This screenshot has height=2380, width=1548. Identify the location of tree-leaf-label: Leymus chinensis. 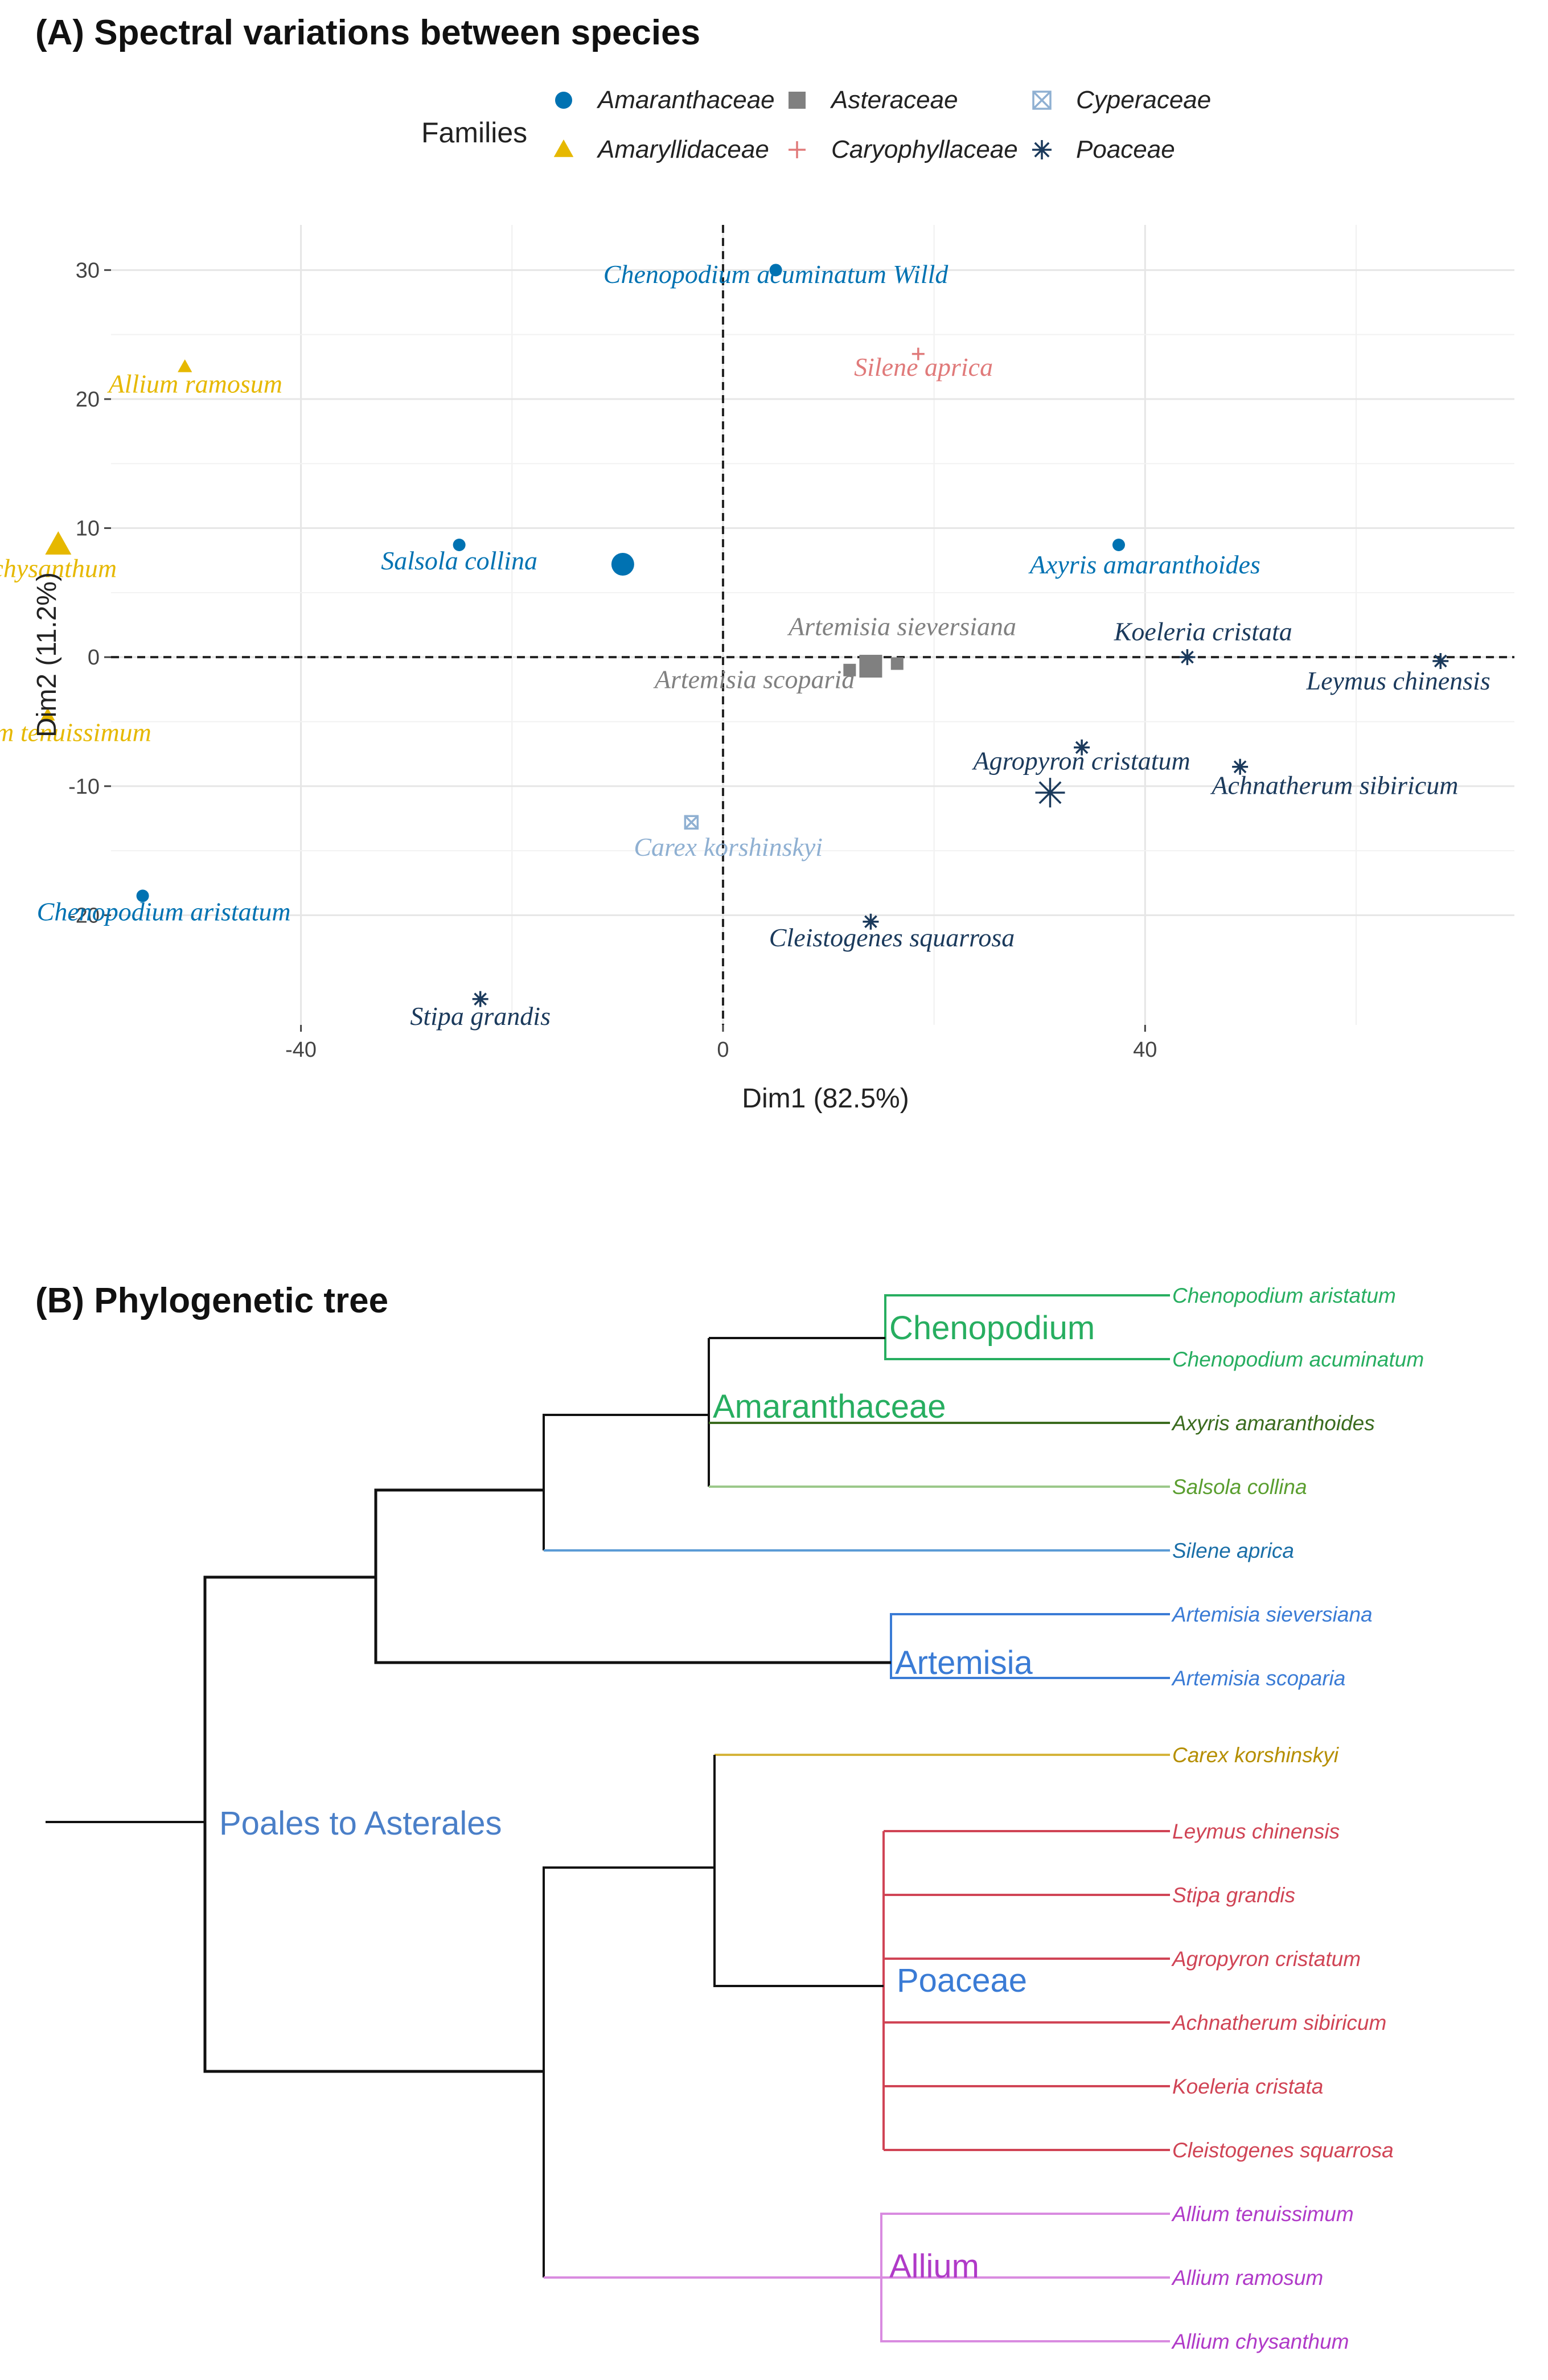
(1256, 1831).